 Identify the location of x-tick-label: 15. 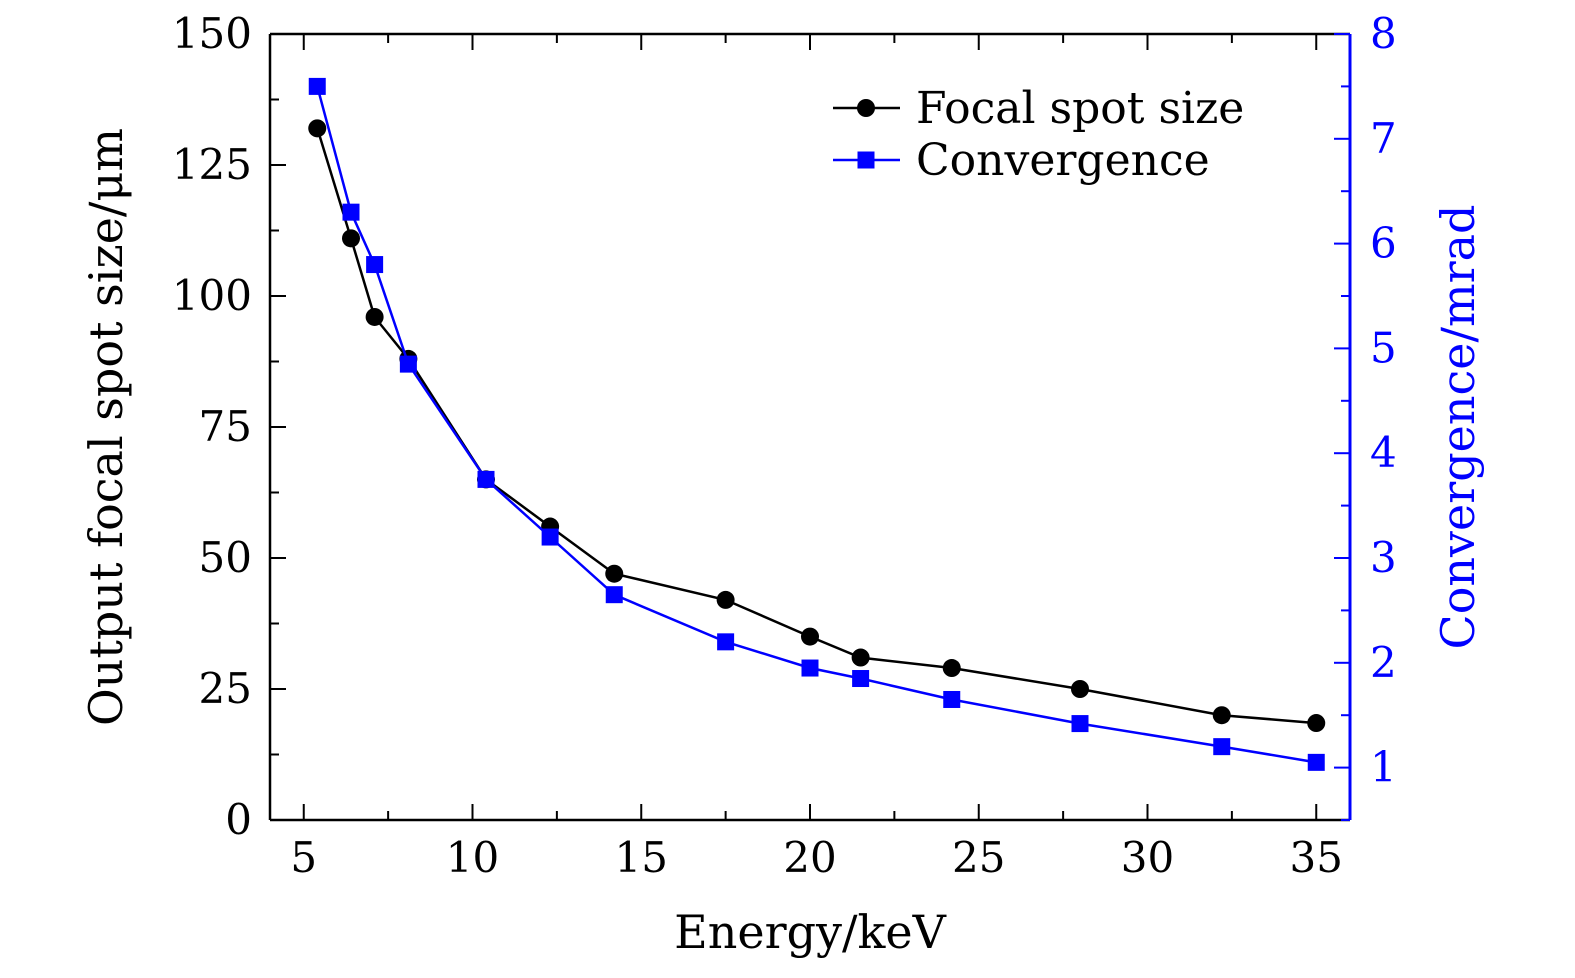
(641, 857).